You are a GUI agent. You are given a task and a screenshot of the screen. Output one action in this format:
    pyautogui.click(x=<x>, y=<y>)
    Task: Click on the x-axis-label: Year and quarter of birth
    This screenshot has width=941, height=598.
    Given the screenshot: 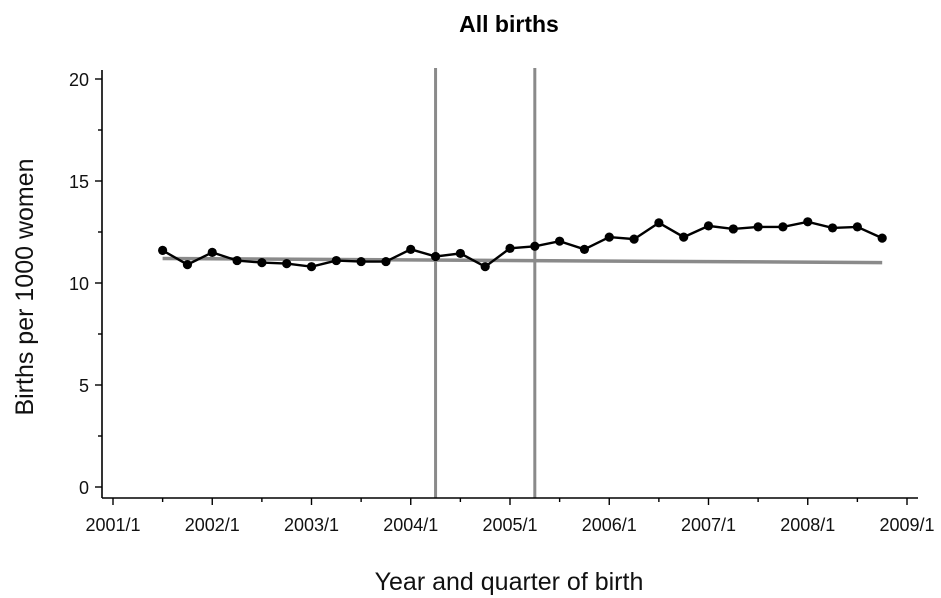 What is the action you would take?
    pyautogui.click(x=509, y=582)
    